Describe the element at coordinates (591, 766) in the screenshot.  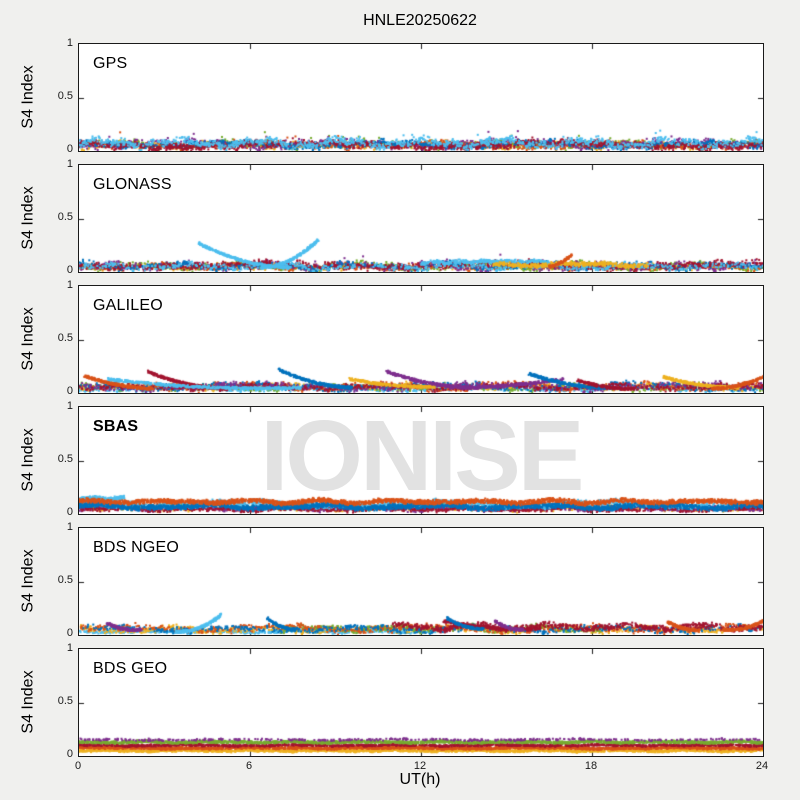
I see `xtick-label: 18` at that location.